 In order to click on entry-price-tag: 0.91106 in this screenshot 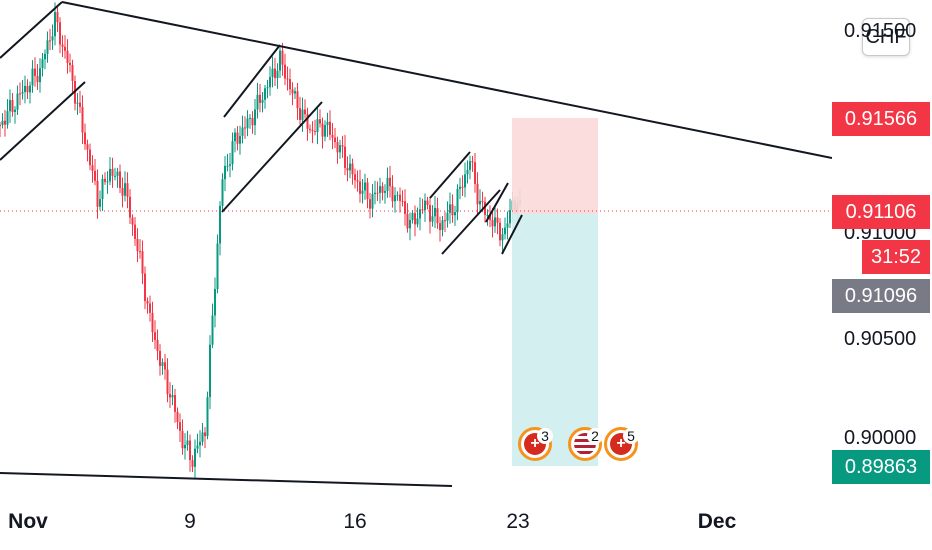, I will do `click(881, 212)`.